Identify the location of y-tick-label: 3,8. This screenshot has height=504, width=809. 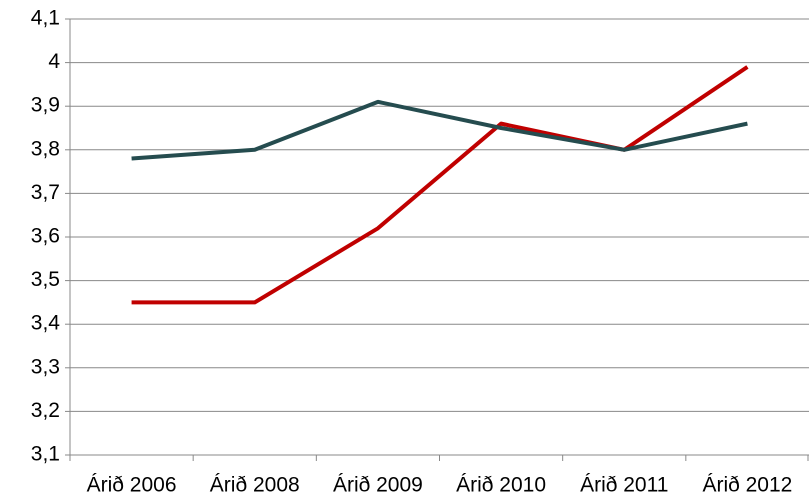
(45, 148).